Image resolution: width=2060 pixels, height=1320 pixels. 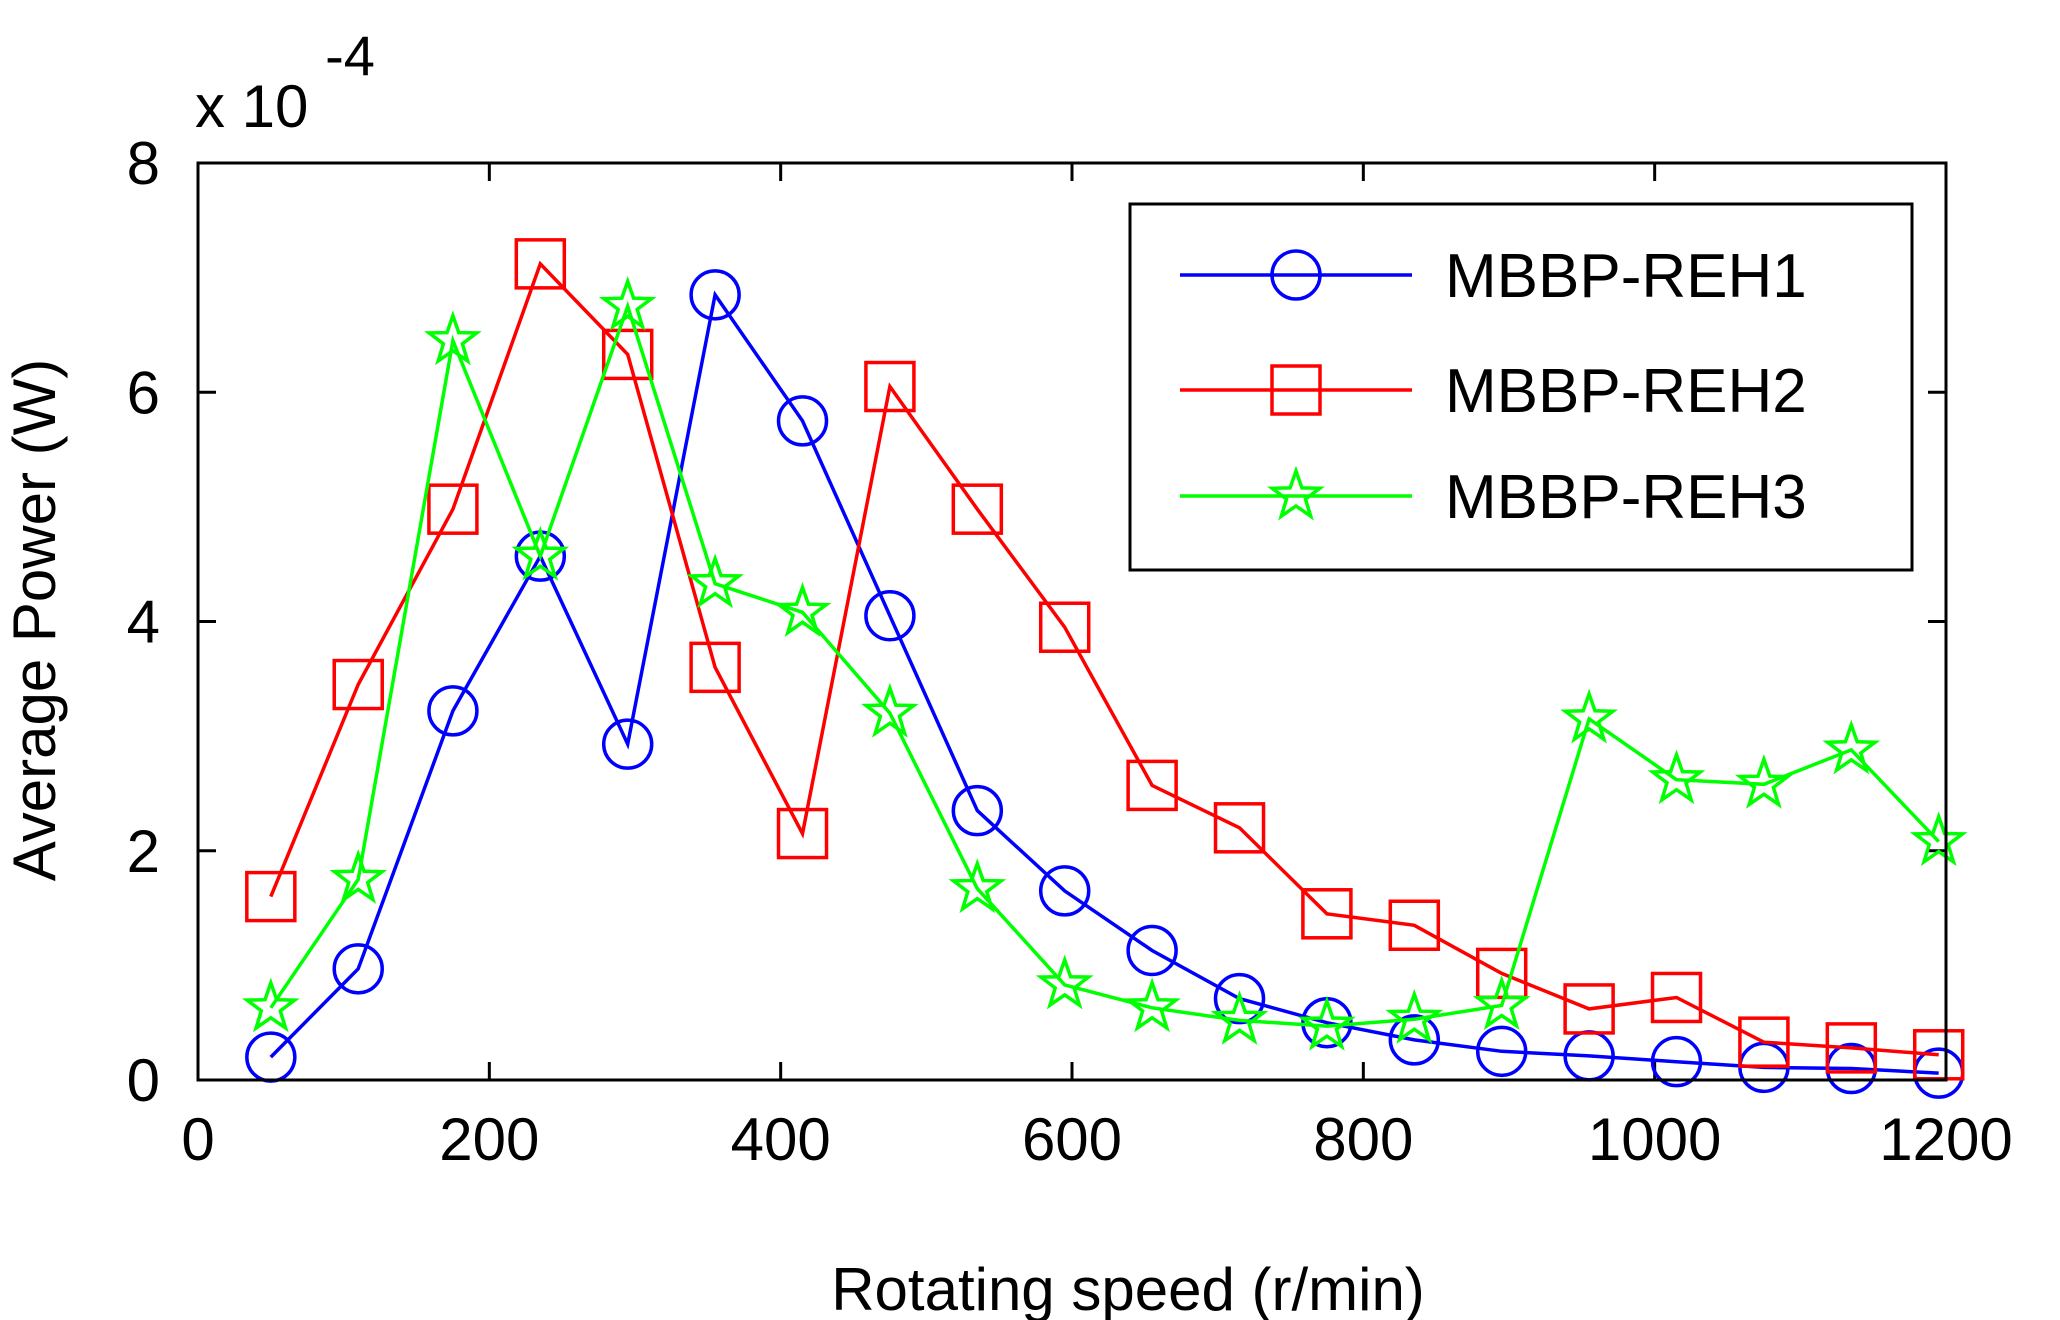 What do you see at coordinates (251, 106) in the screenshot?
I see `multiplier-base: x 10` at bounding box center [251, 106].